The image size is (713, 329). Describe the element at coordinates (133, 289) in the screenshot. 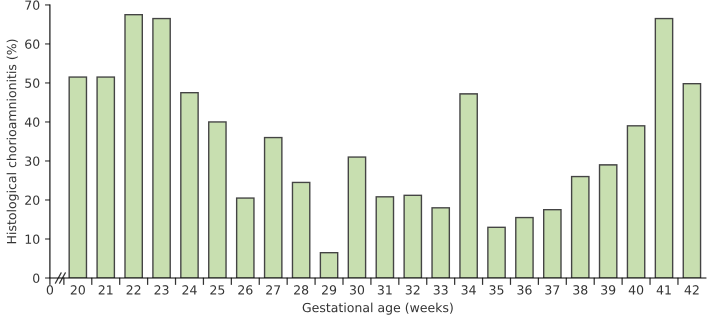

I see `x-tick-label: 22` at that location.